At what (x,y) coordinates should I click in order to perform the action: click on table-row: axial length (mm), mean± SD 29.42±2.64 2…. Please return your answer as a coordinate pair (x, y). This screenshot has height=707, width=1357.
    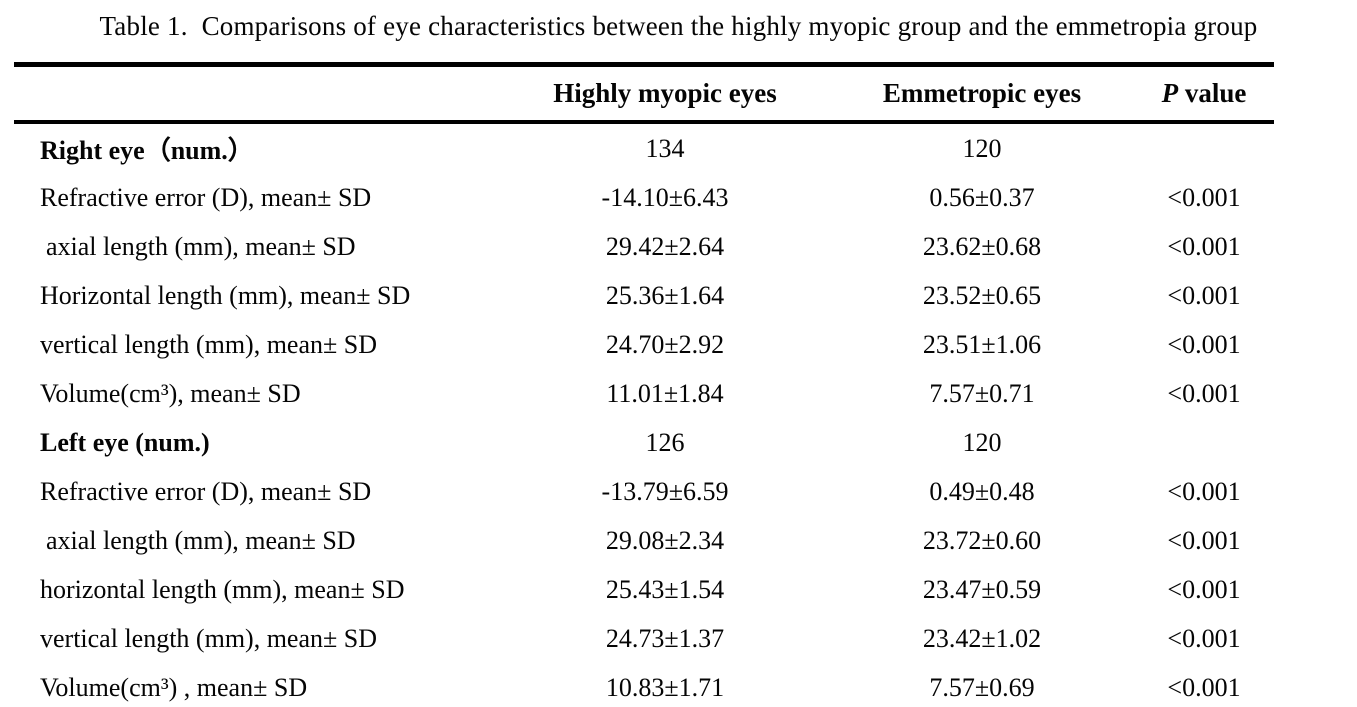
    Looking at the image, I should click on (644, 246).